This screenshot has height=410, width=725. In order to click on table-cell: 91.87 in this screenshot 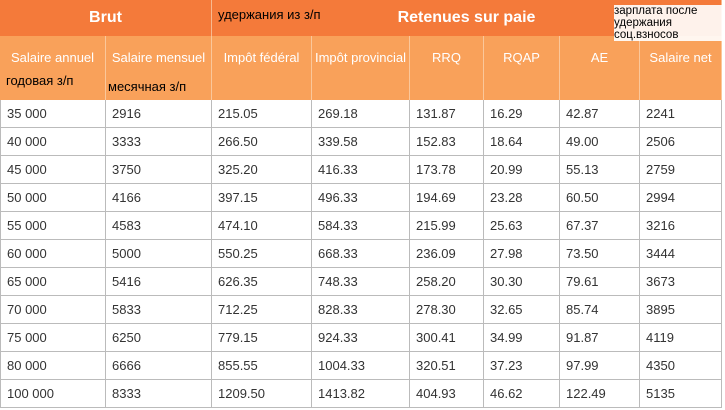, I will do `click(600, 338)`.